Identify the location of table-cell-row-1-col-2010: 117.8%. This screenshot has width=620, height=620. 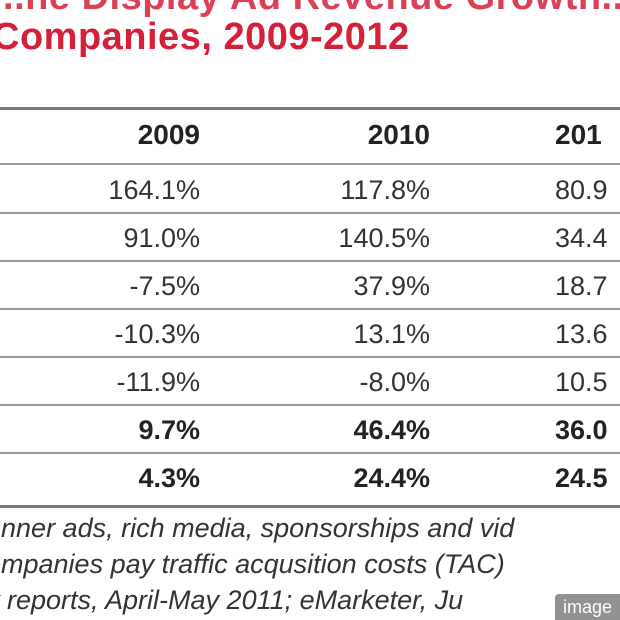
(385, 190).